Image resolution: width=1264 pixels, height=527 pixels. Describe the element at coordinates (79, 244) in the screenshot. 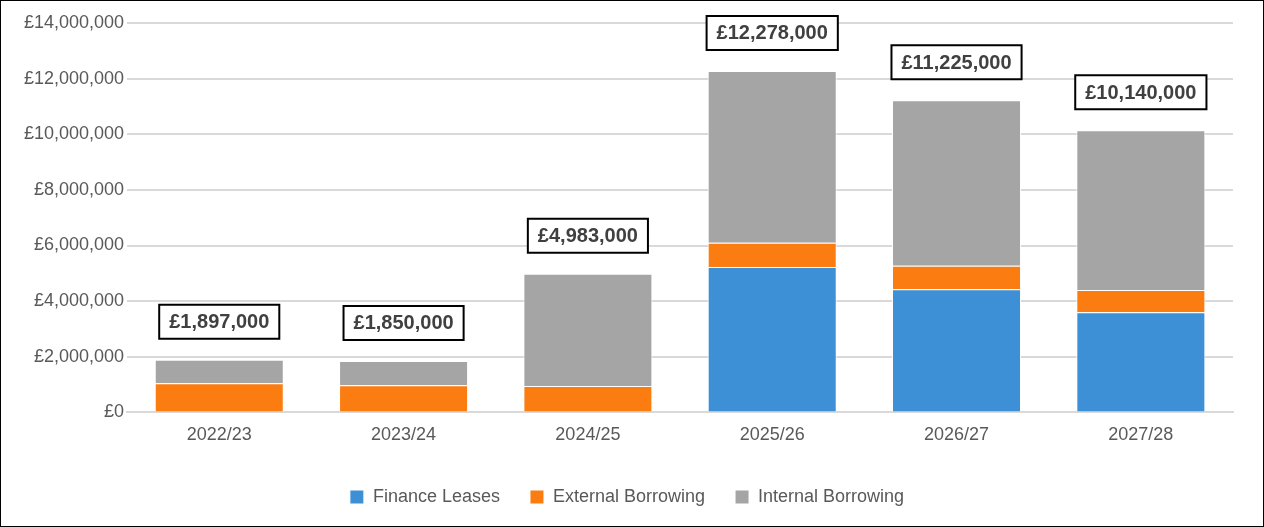

I see `y-tick-label: £6,000,000` at that location.